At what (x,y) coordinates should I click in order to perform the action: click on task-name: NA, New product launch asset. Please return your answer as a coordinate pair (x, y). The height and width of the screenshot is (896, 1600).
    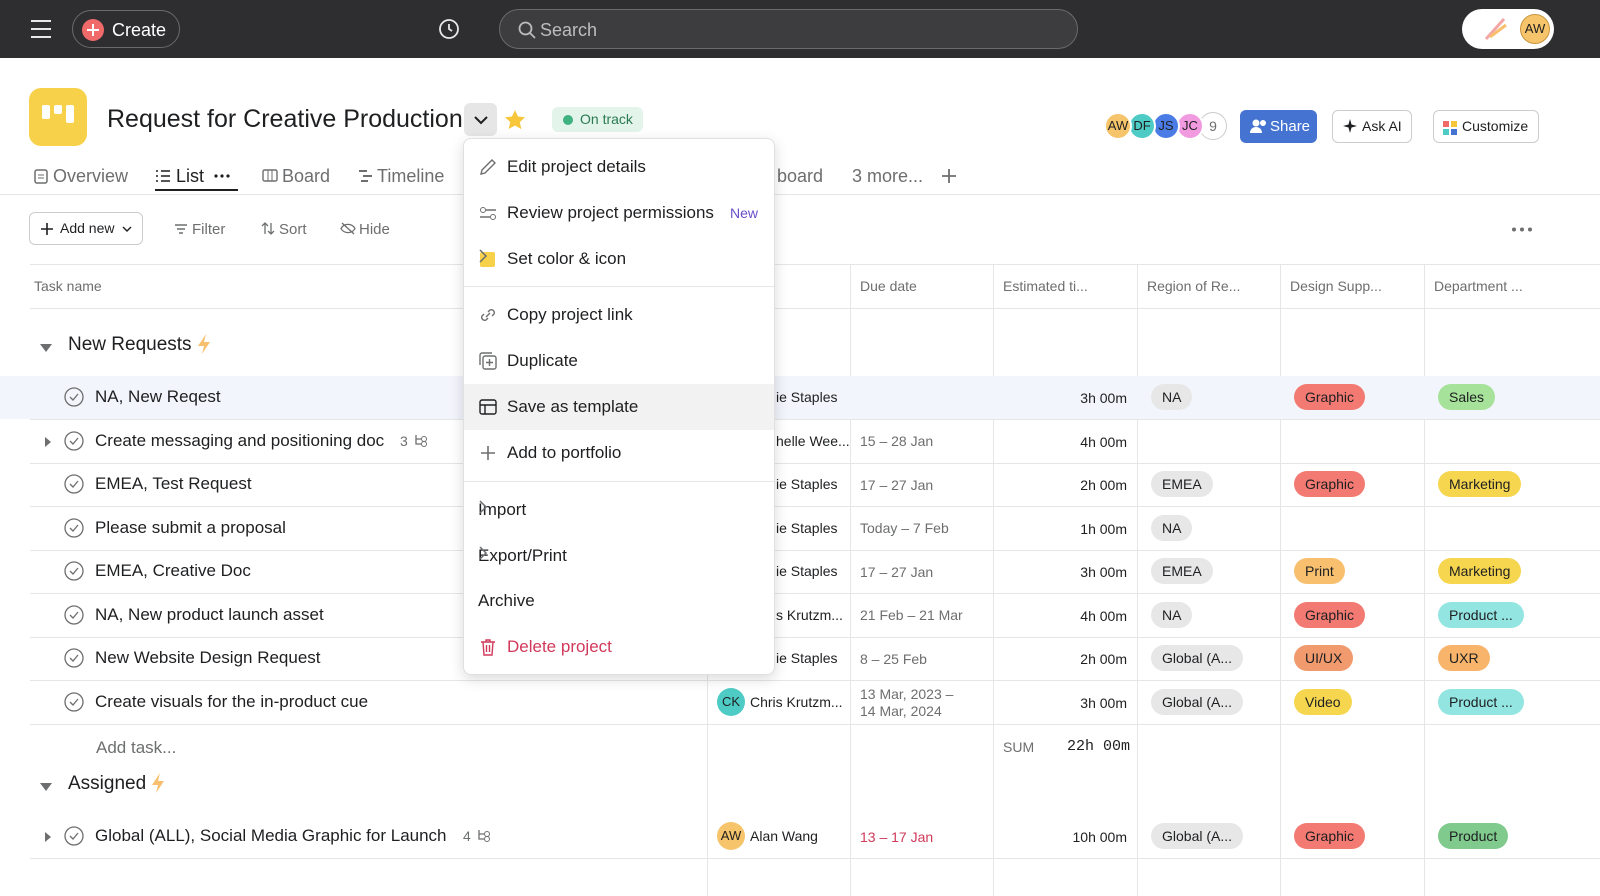
    Looking at the image, I should click on (209, 614).